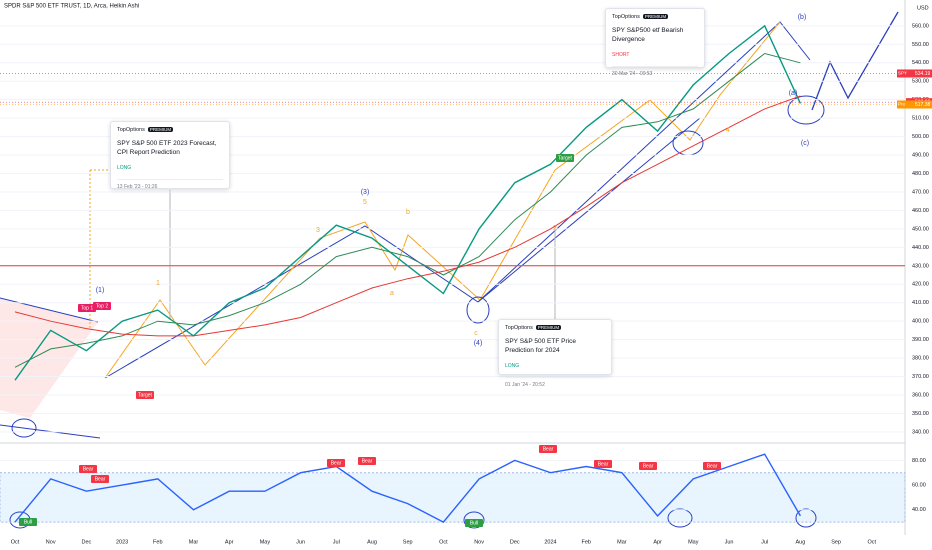 This screenshot has height=550, width=932. I want to click on x-tick-label: Aug, so click(372, 542).